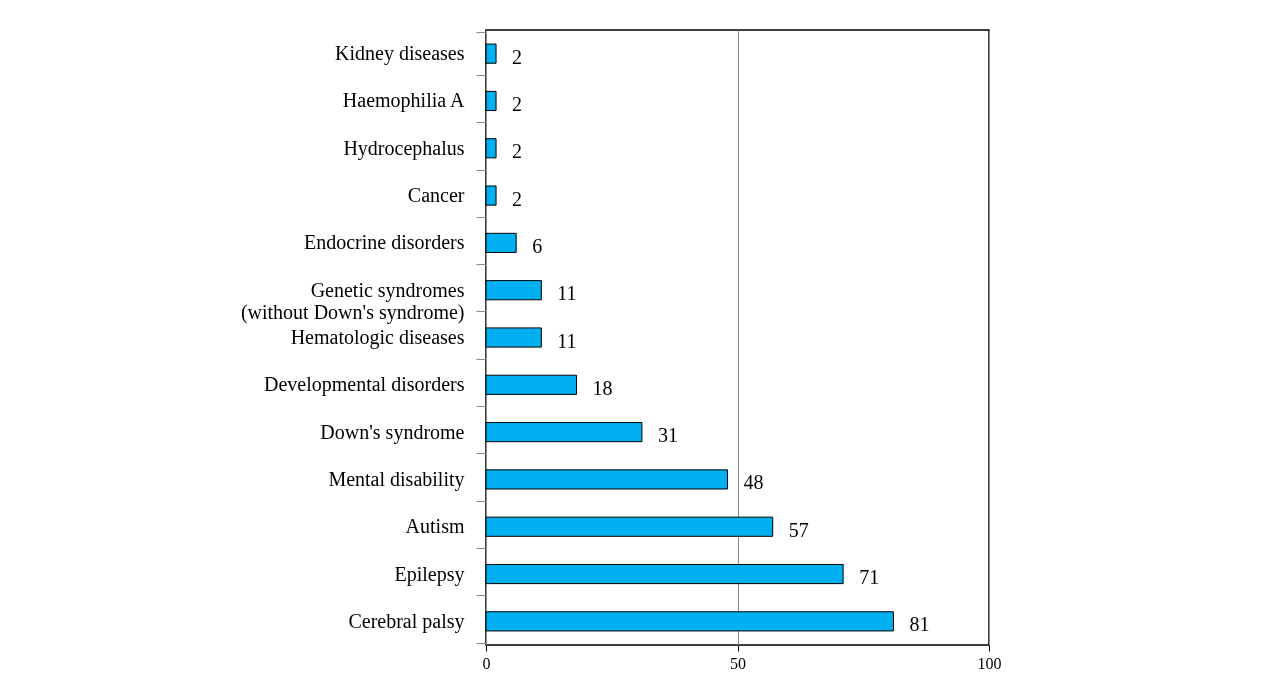  Describe the element at coordinates (919, 624) in the screenshot. I see `data-label: 81` at that location.